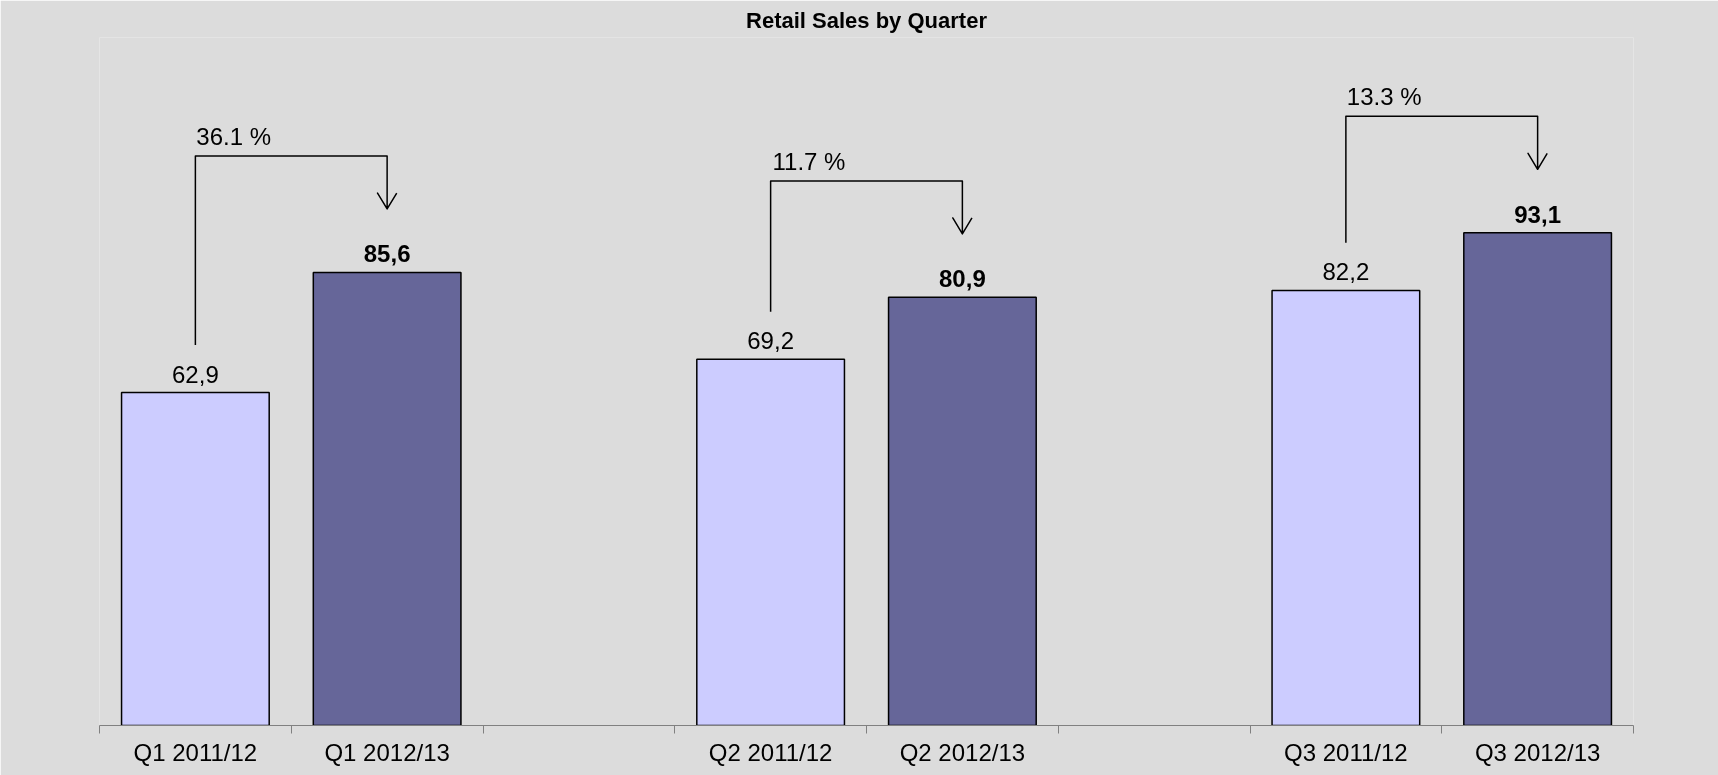 Image resolution: width=1718 pixels, height=775 pixels. What do you see at coordinates (387, 752) in the screenshot?
I see `x-tick-label: Q1 2012/13` at bounding box center [387, 752].